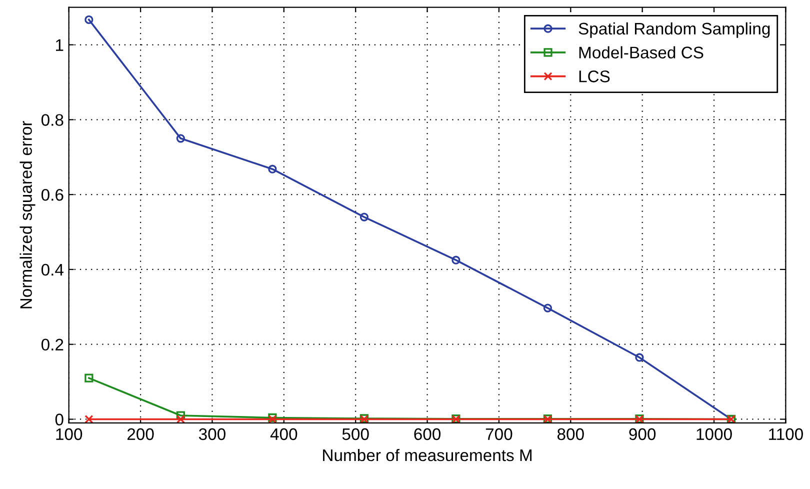 The width and height of the screenshot is (810, 489). Describe the element at coordinates (714, 434) in the screenshot. I see `x-tick-label: 1000` at that location.